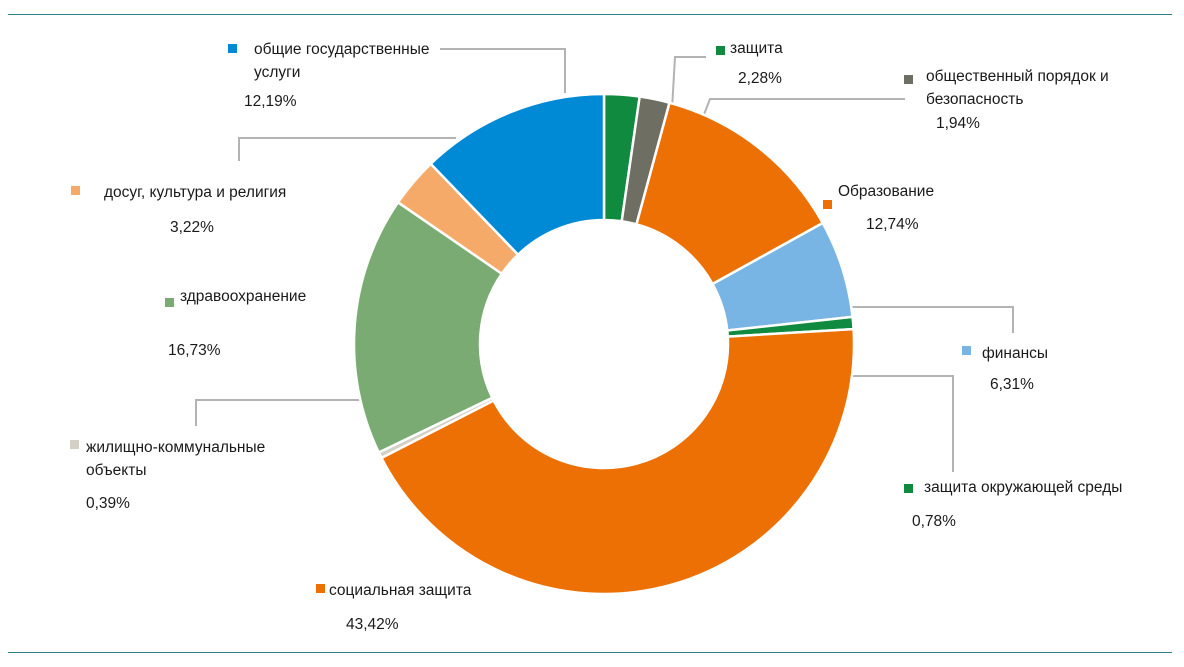 The width and height of the screenshot is (1184, 667). What do you see at coordinates (803, 108) in the screenshot?
I see `leader-line-общественный-порядок-и-безопасность` at bounding box center [803, 108].